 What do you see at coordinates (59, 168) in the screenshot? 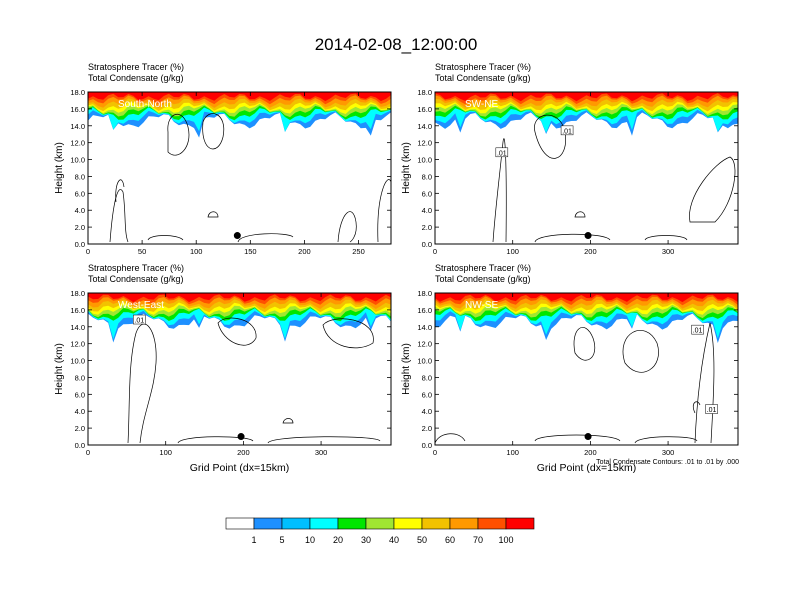
I see `y-axis-label: Height (km)` at bounding box center [59, 168].